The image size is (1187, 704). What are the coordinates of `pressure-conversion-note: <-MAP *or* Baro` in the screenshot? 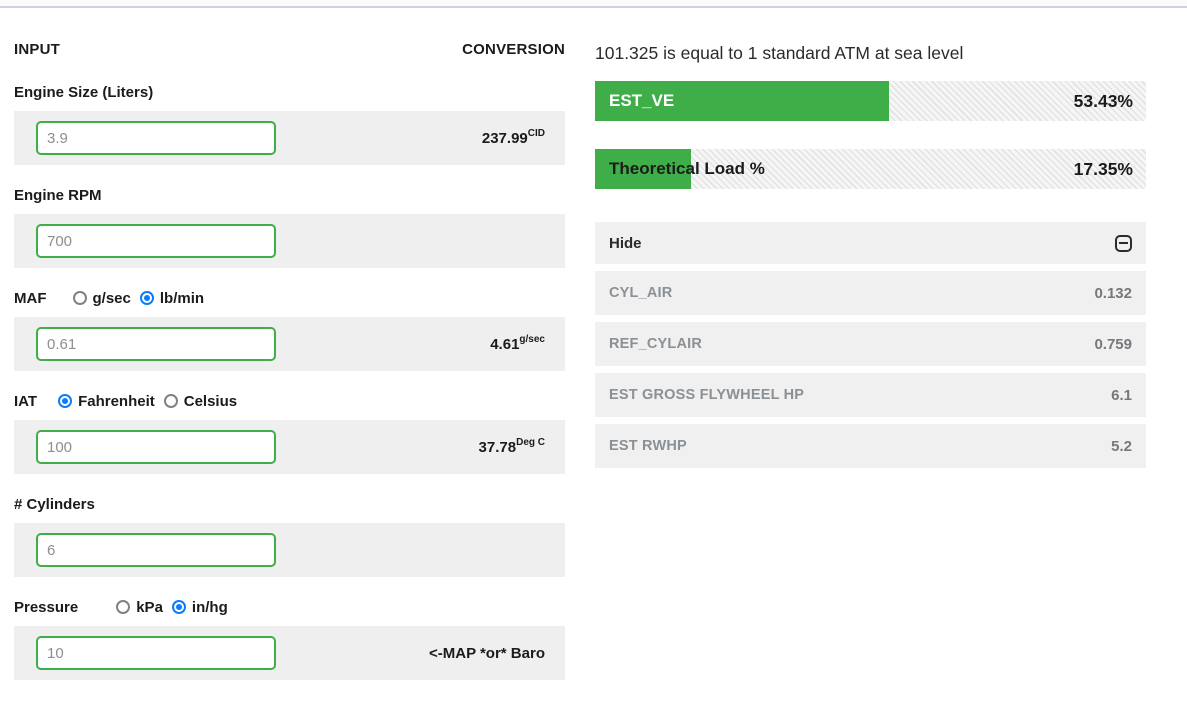 It's located at (486, 653).